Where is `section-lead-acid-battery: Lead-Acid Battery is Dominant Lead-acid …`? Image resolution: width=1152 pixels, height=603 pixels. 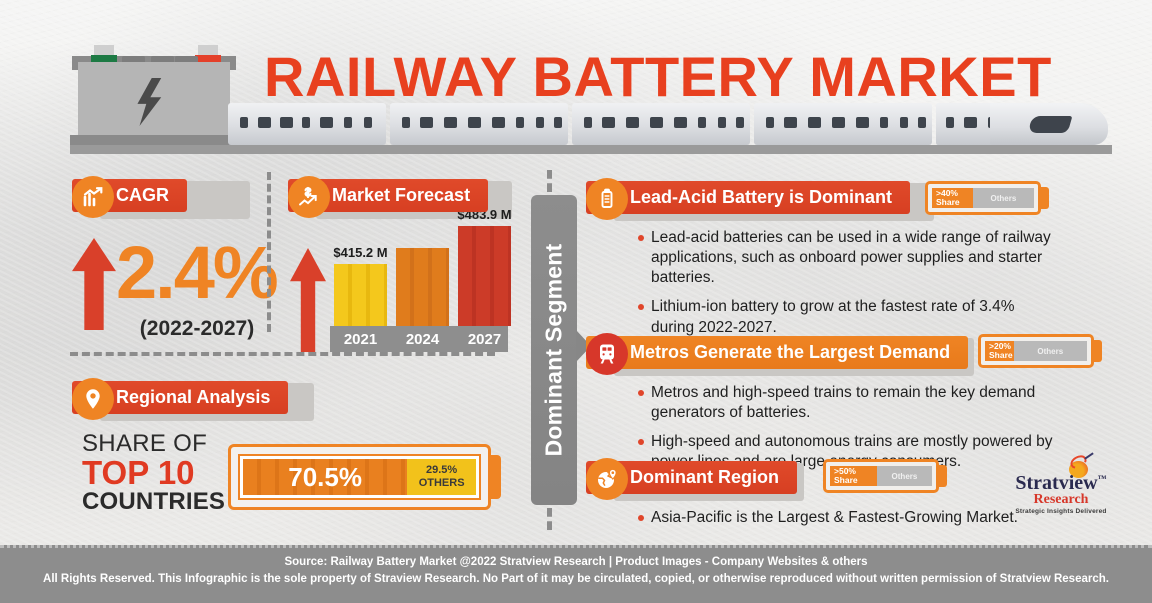 section-lead-acid-battery: Lead-Acid Battery is Dominant Lead-acid … is located at coordinates (821, 262).